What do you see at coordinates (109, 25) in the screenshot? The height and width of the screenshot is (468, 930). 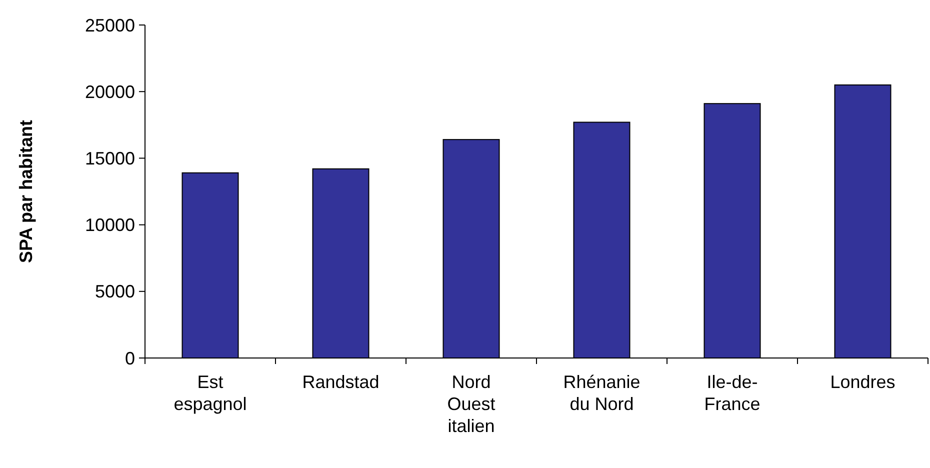 I see `y-tick-label: 25000` at bounding box center [109, 25].